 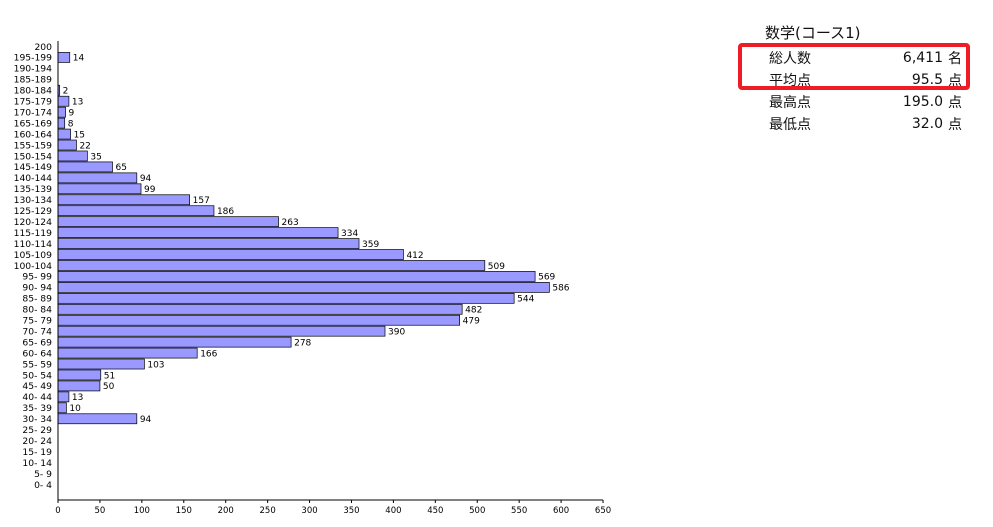 What do you see at coordinates (33, 222) in the screenshot?
I see `category-label: 120-124` at bounding box center [33, 222].